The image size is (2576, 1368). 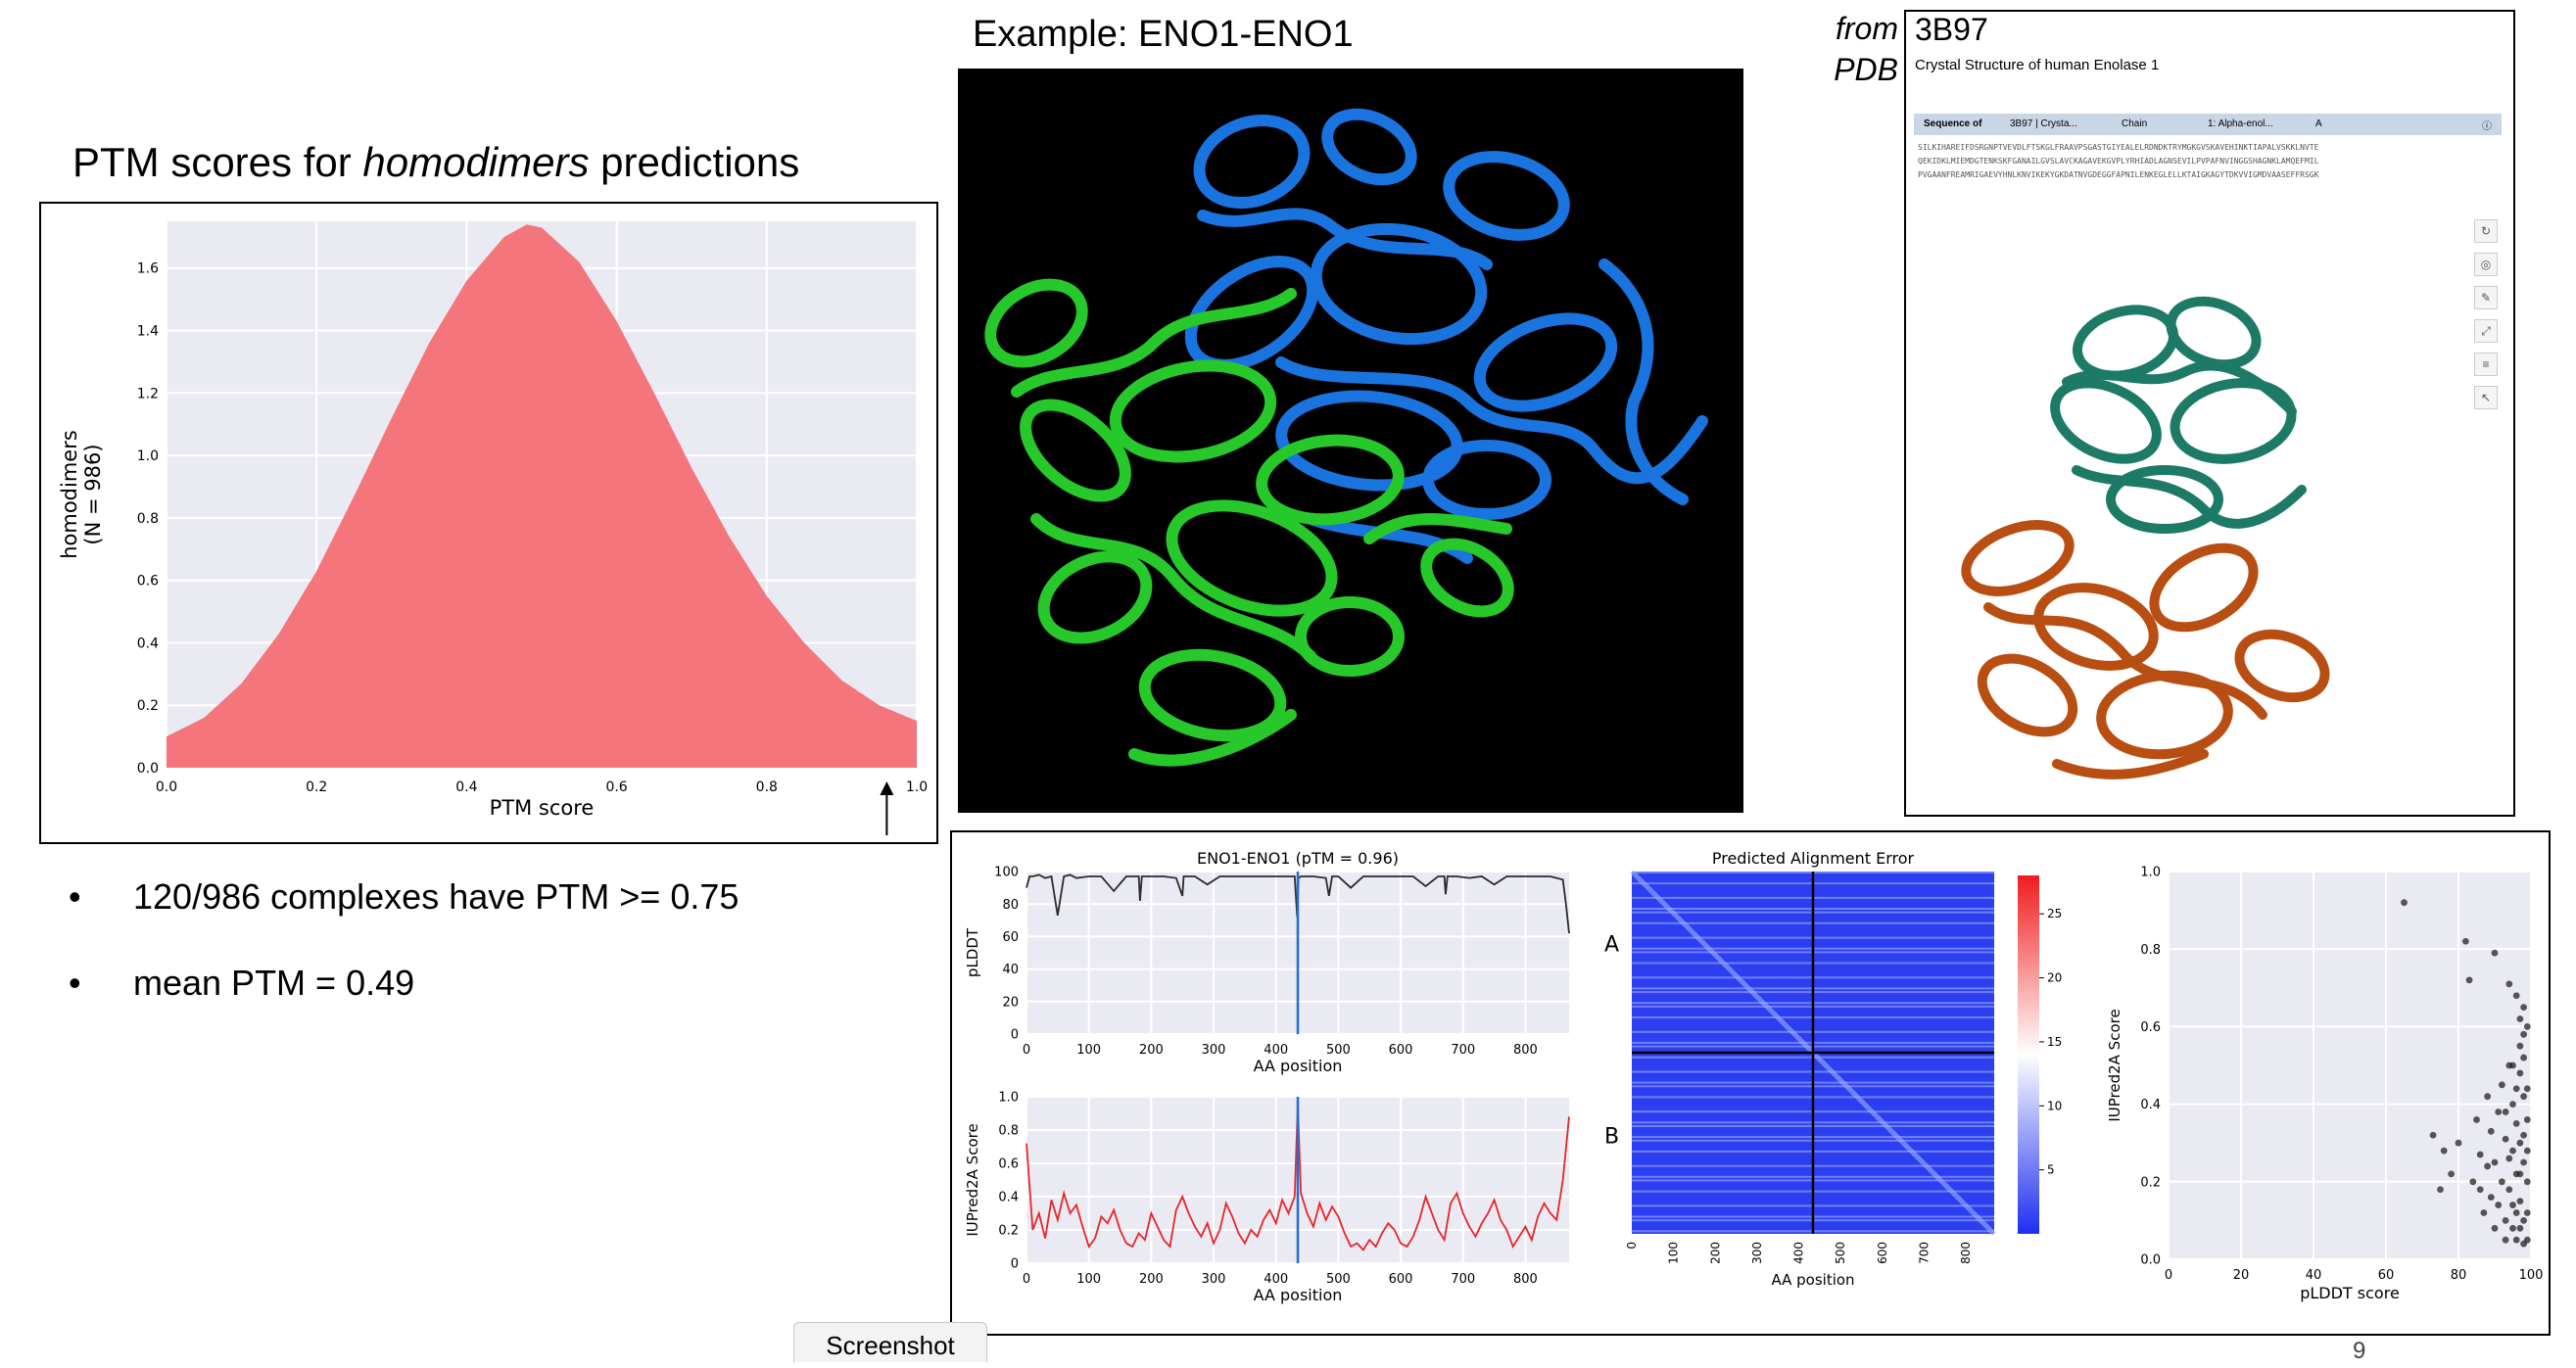 What do you see at coordinates (1010, 937) in the screenshot?
I see `y-tick-label: 60` at bounding box center [1010, 937].